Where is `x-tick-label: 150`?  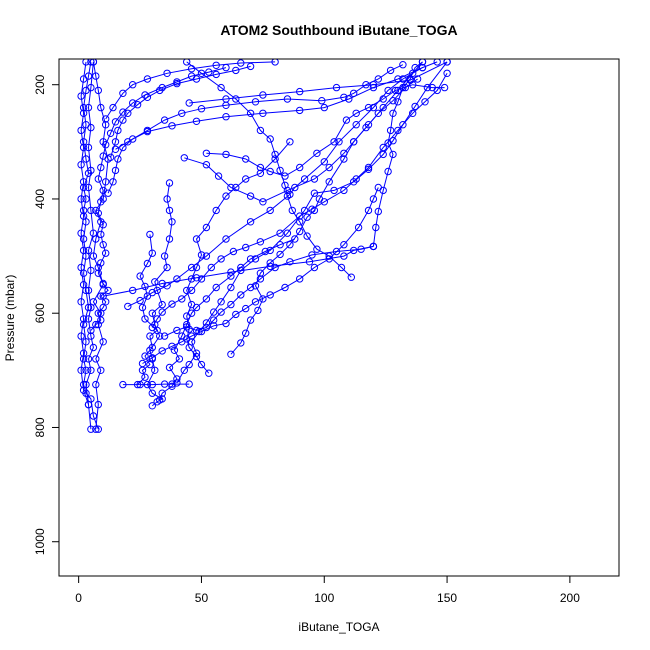 x-tick-label: 150 is located at coordinates (447, 598).